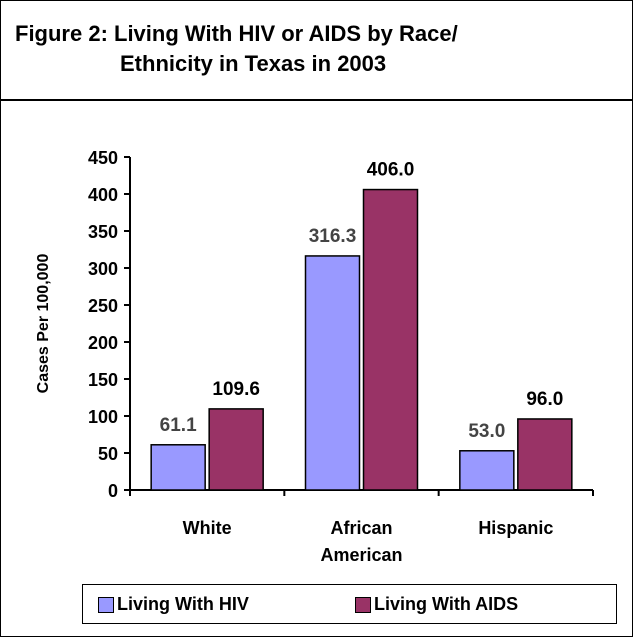 This screenshot has height=637, width=633. I want to click on legend-item-hiv: Living With HIV, so click(173, 604).